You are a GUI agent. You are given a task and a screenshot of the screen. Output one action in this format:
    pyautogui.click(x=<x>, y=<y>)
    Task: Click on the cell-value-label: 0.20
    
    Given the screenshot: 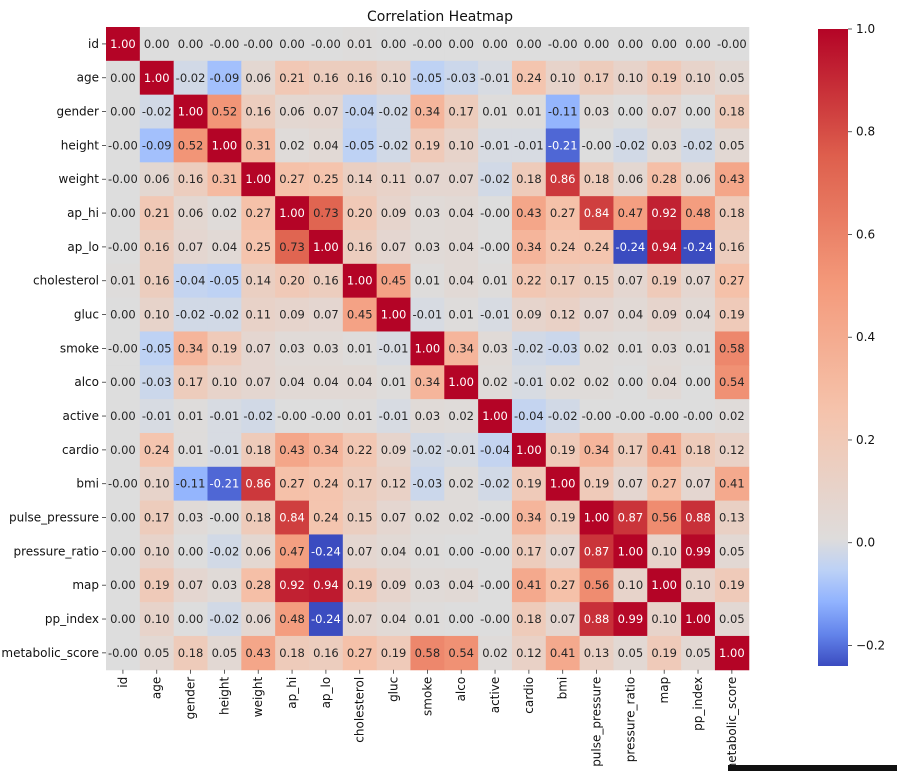 What is the action you would take?
    pyautogui.click(x=360, y=213)
    